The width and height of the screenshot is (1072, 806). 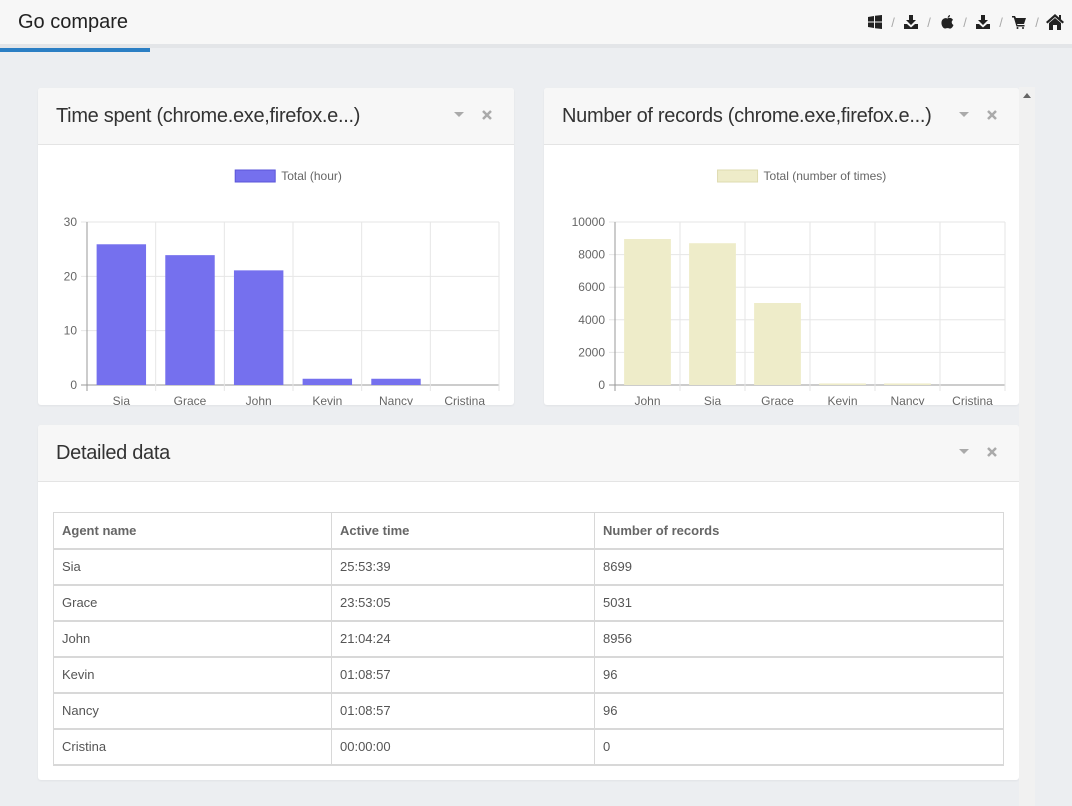 I want to click on y-tick-label: 30, so click(x=71, y=222).